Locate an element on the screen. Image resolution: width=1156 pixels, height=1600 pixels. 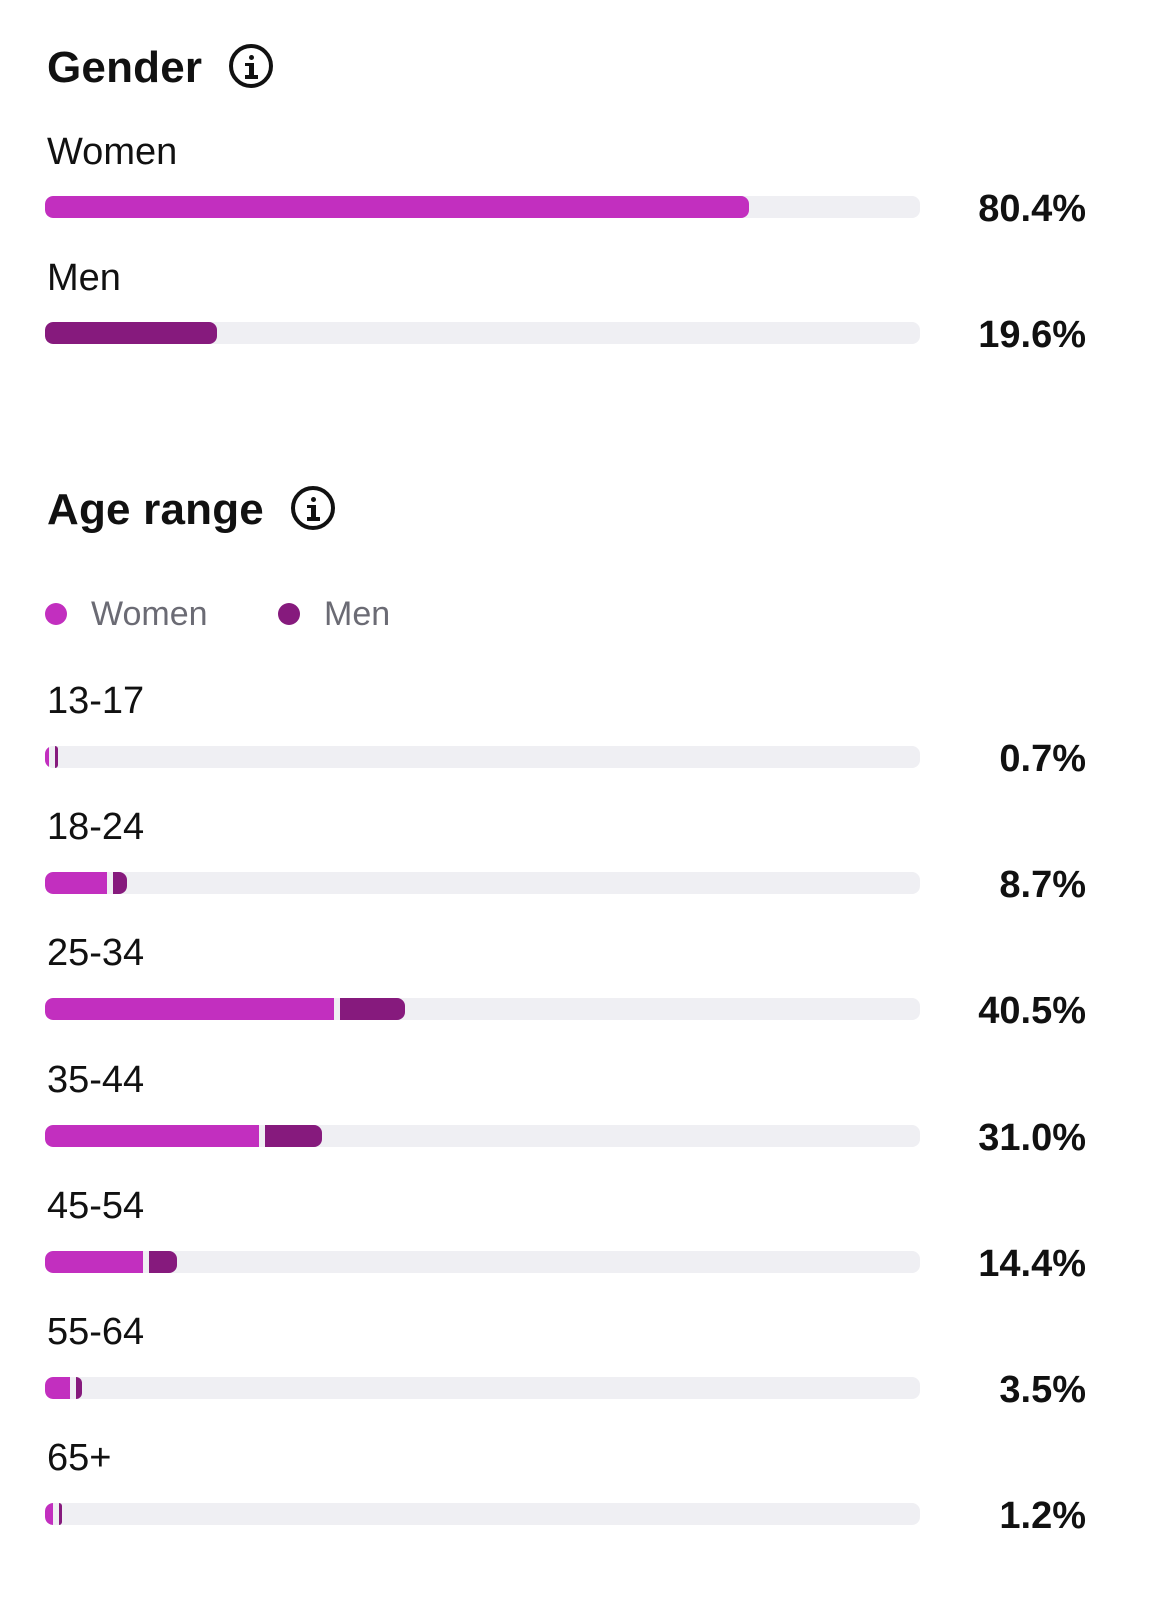
gender-title: Gender is located at coordinates (125, 67).